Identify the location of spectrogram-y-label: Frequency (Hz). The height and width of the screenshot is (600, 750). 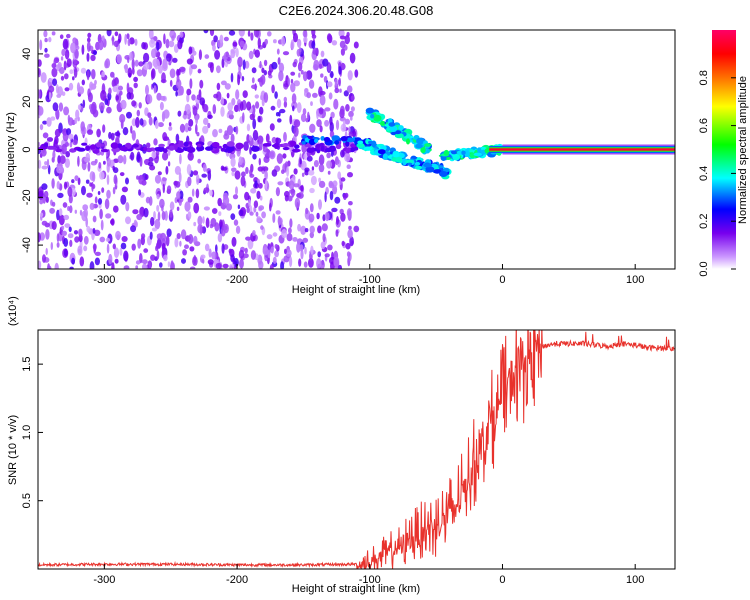
(11, 150).